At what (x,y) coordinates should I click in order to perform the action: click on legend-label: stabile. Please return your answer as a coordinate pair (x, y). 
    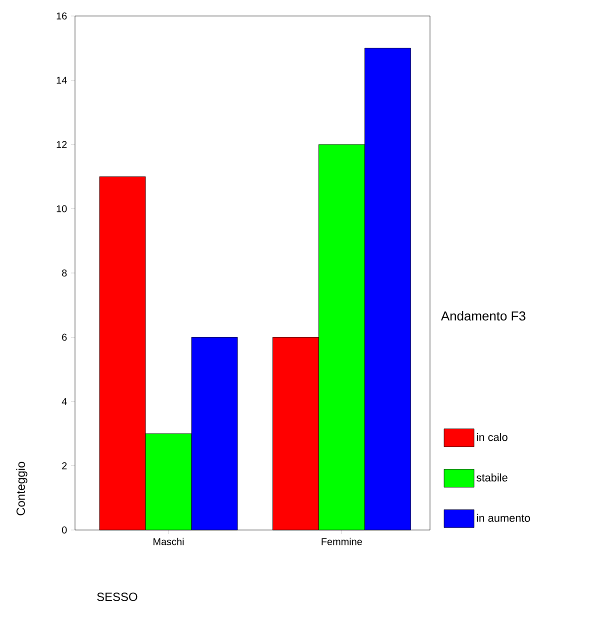
    Looking at the image, I should click on (492, 477).